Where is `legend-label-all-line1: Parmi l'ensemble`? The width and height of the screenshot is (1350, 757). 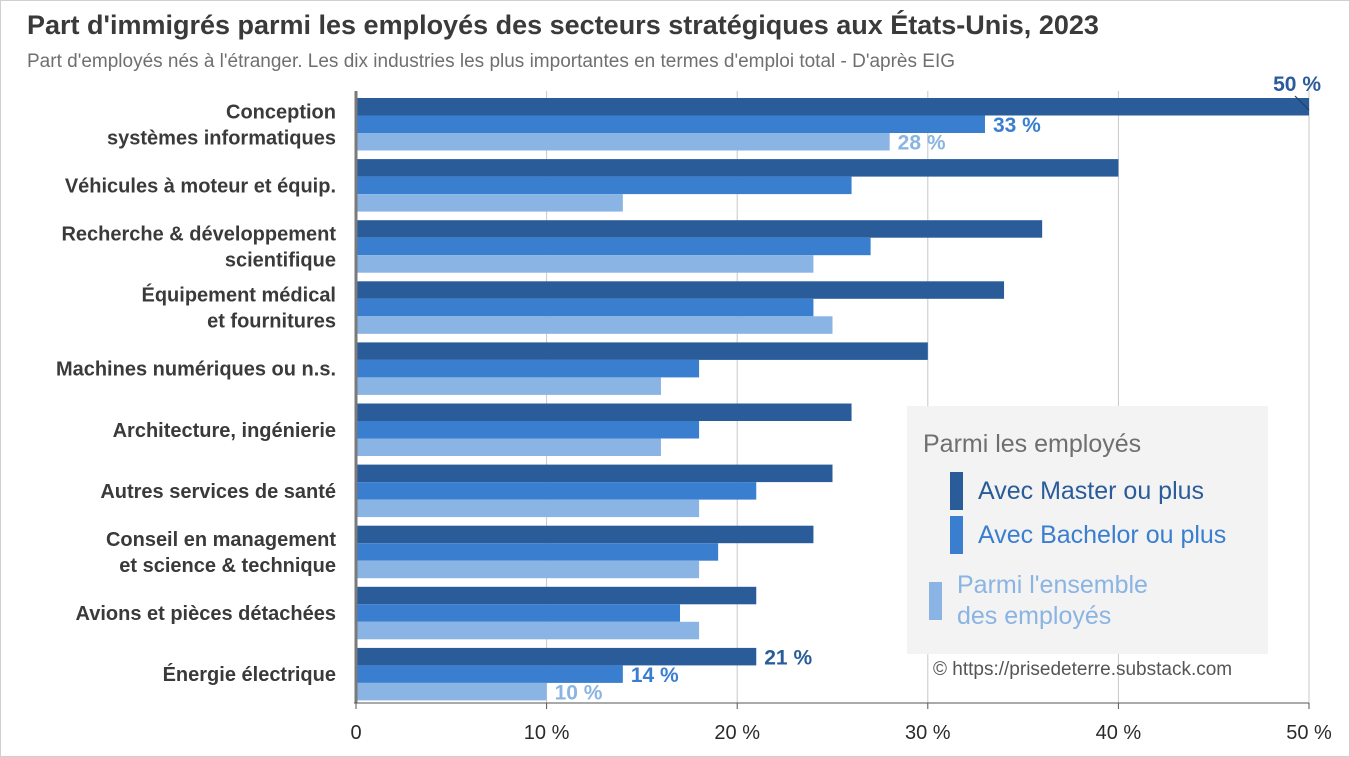 legend-label-all-line1: Parmi l'ensemble is located at coordinates (1052, 585).